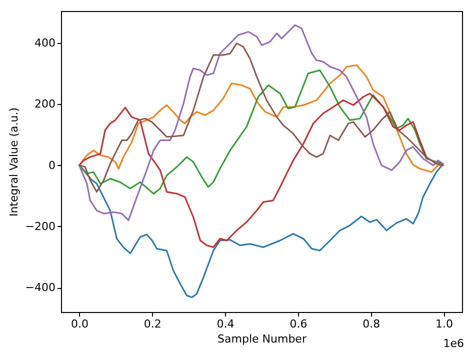 The image size is (474, 355). What do you see at coordinates (453, 343) in the screenshot?
I see `text: 1e6` at bounding box center [453, 343].